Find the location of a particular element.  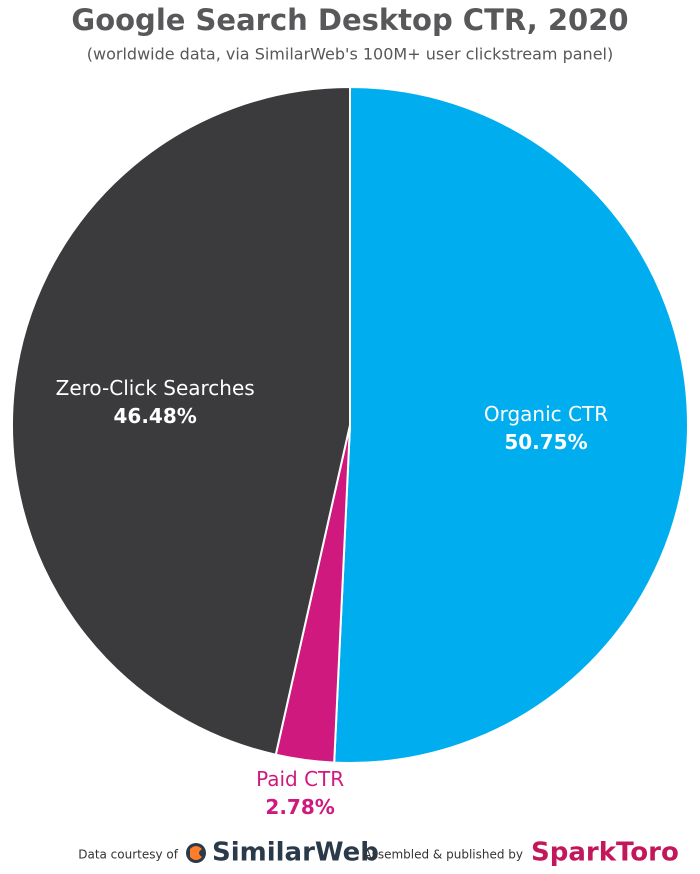

slice-value-label: 50.75% is located at coordinates (545, 442).